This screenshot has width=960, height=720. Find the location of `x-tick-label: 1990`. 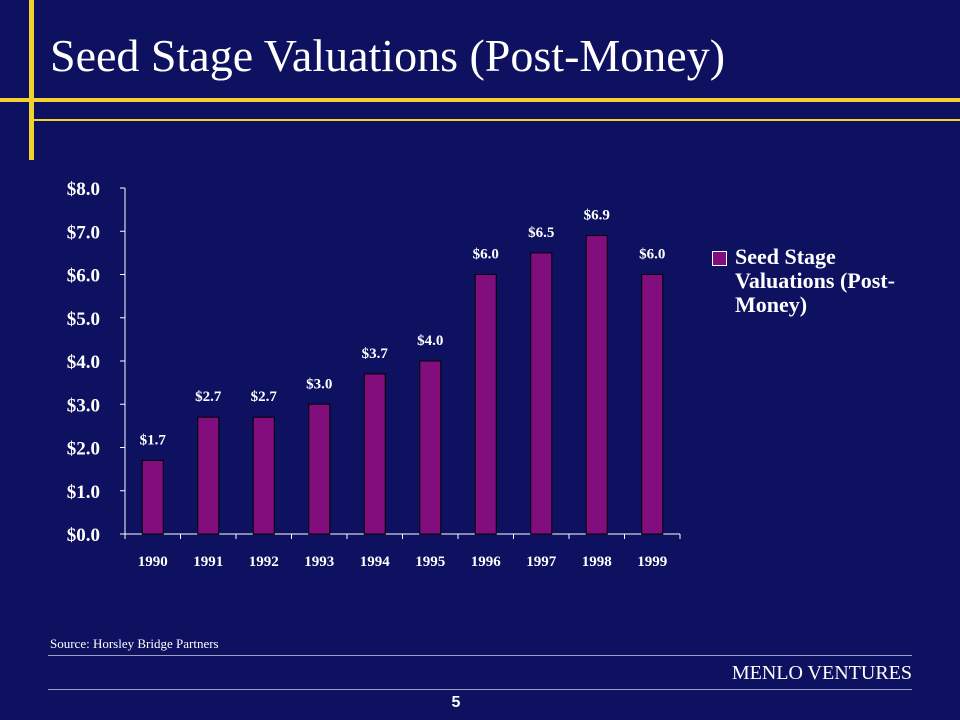

x-tick-label: 1990 is located at coordinates (153, 562).